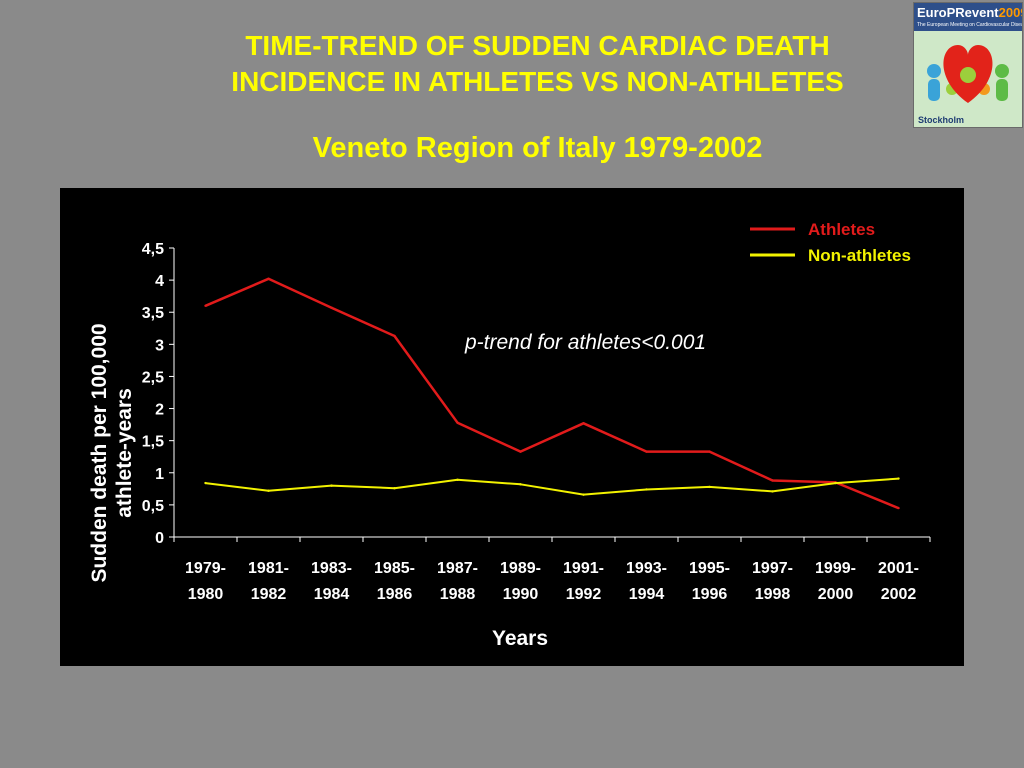  Describe the element at coordinates (772, 568) in the screenshot. I see `x-tick-label: 1997-` at that location.